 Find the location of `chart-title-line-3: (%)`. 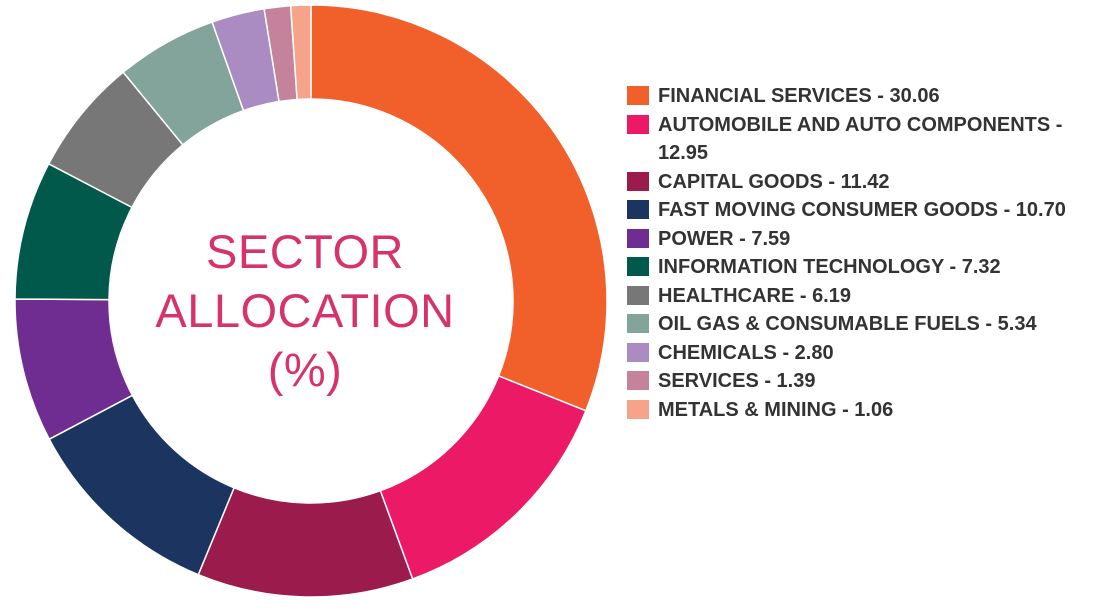

chart-title-line-3: (%) is located at coordinates (305, 369).